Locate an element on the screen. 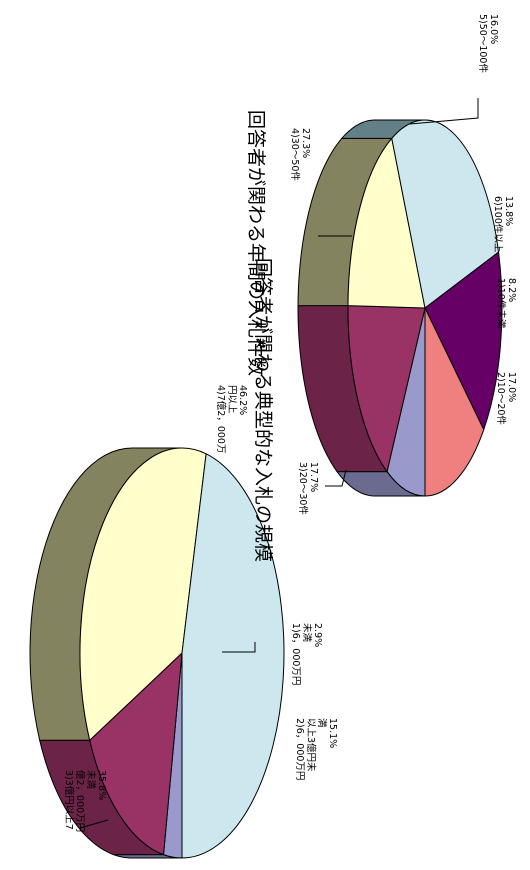  slice-name-6: 6)100件以上 is located at coordinates (498, 224).